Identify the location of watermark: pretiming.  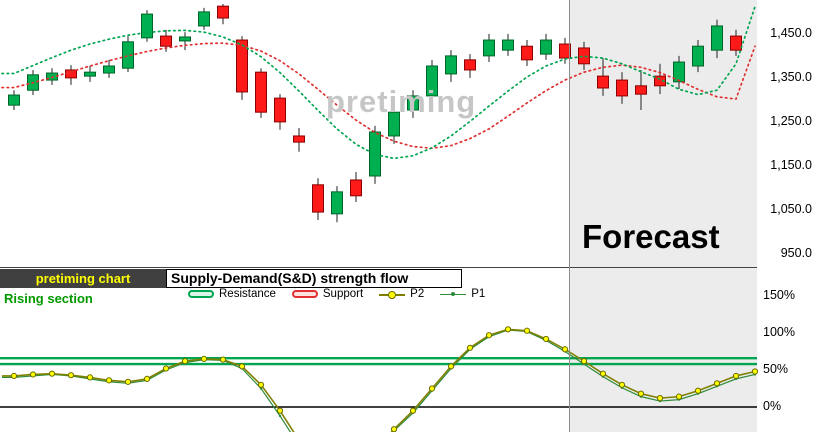
(401, 101).